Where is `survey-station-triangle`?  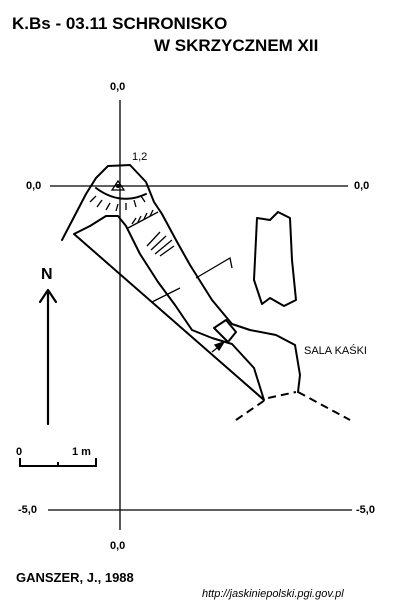
survey-station-triangle is located at coordinates (118, 185).